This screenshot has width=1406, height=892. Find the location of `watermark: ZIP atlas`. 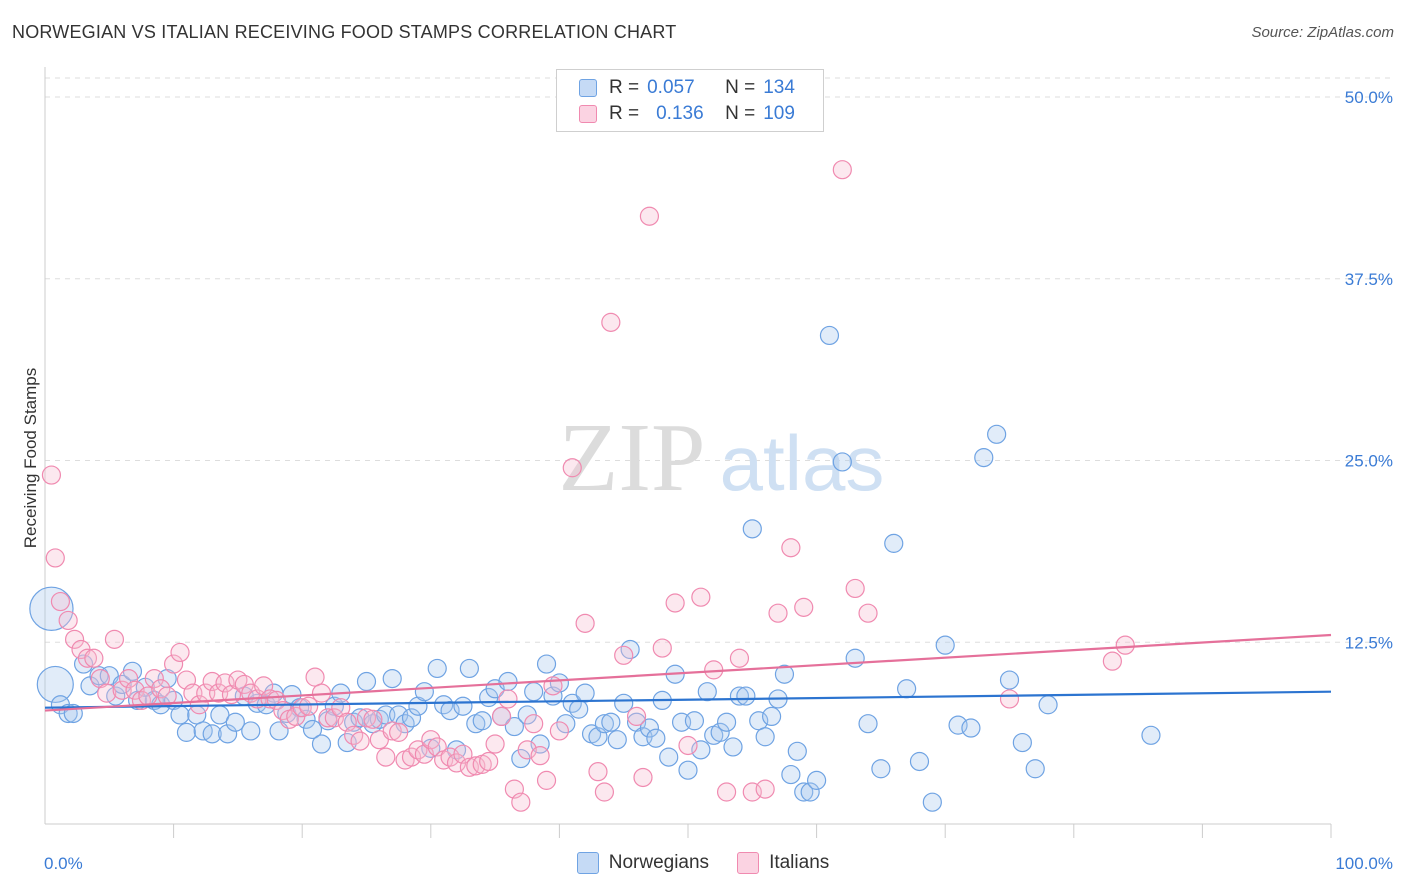

watermark: ZIP atlas is located at coordinates (722, 458).